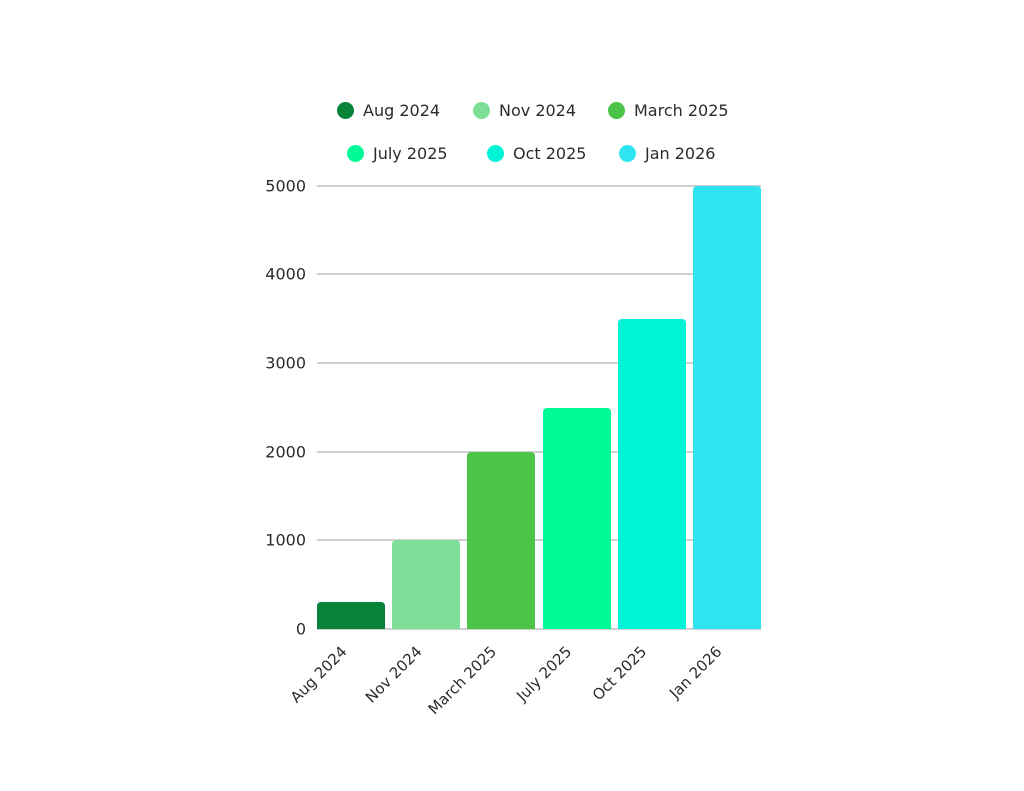  What do you see at coordinates (680, 153) in the screenshot?
I see `legend-label: Jan 2026` at bounding box center [680, 153].